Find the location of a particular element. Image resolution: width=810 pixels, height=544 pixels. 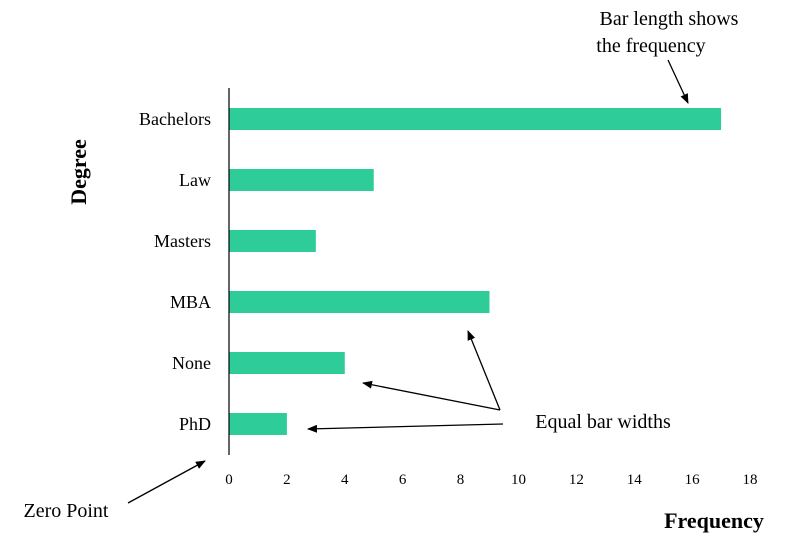

annotation-bar-length-line1: Bar length shows is located at coordinates (669, 19).